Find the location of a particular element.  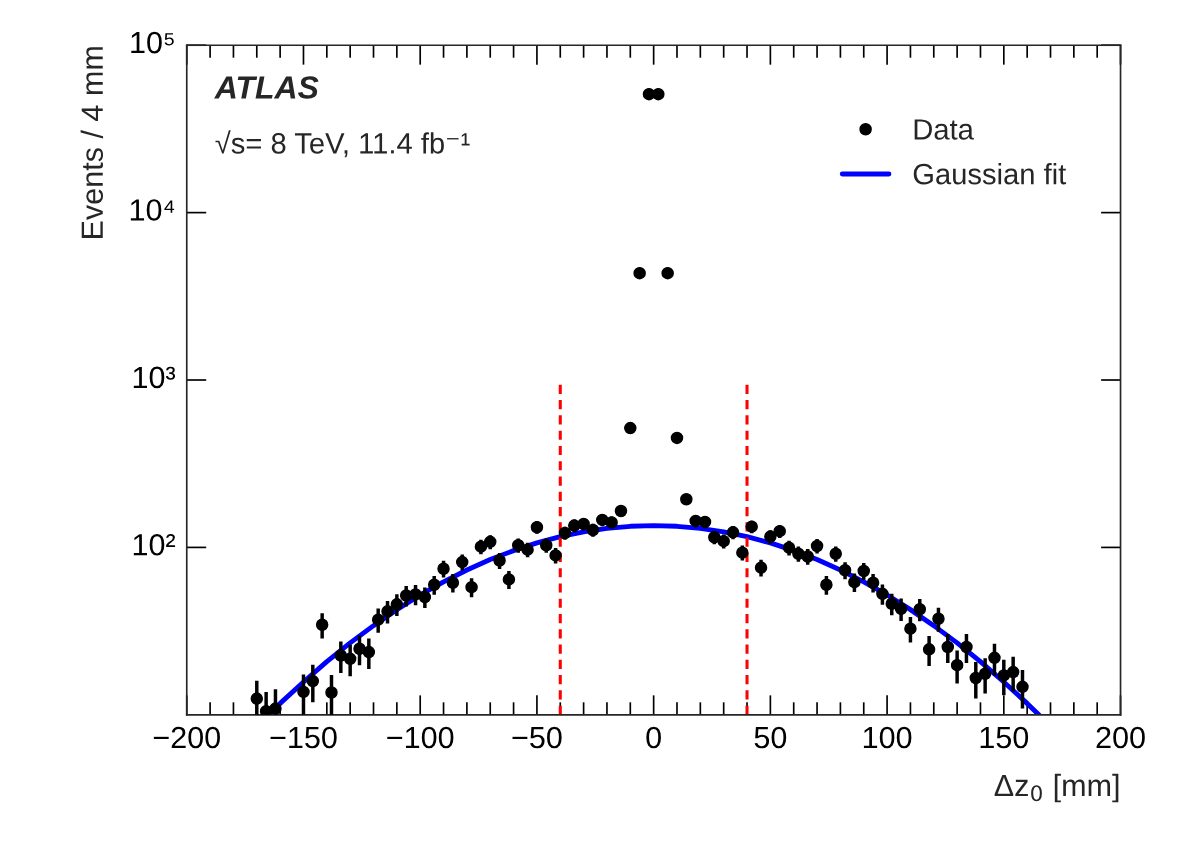

x-tick-label: −100 is located at coordinates (420, 737).